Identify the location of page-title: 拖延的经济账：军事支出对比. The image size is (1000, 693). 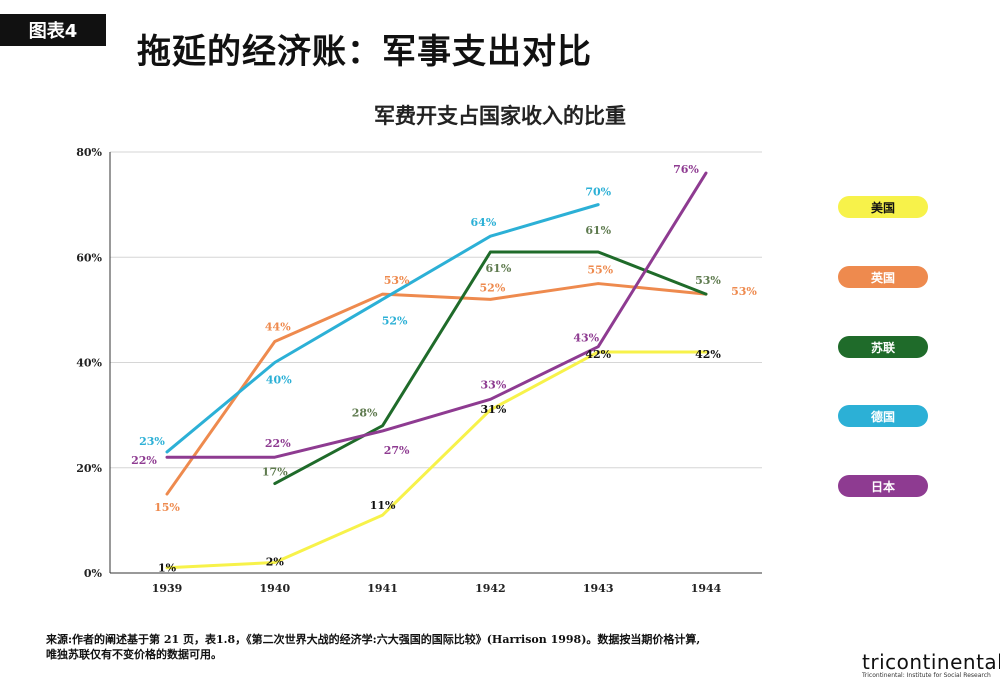
(364, 52).